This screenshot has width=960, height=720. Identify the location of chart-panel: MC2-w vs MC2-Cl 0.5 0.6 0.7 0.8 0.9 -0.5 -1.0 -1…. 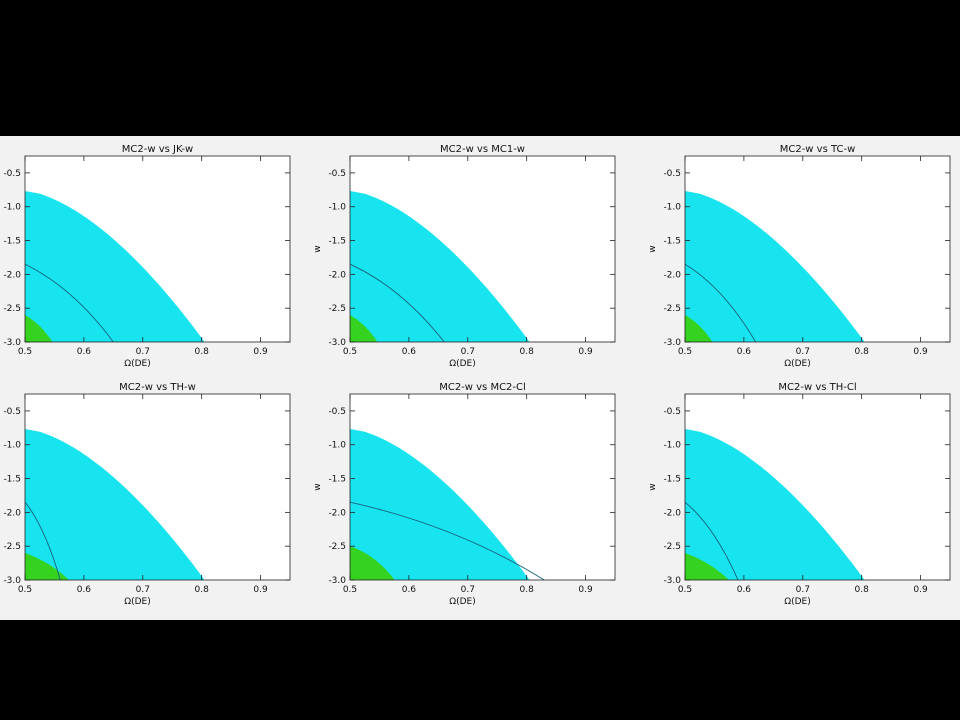
(470, 500).